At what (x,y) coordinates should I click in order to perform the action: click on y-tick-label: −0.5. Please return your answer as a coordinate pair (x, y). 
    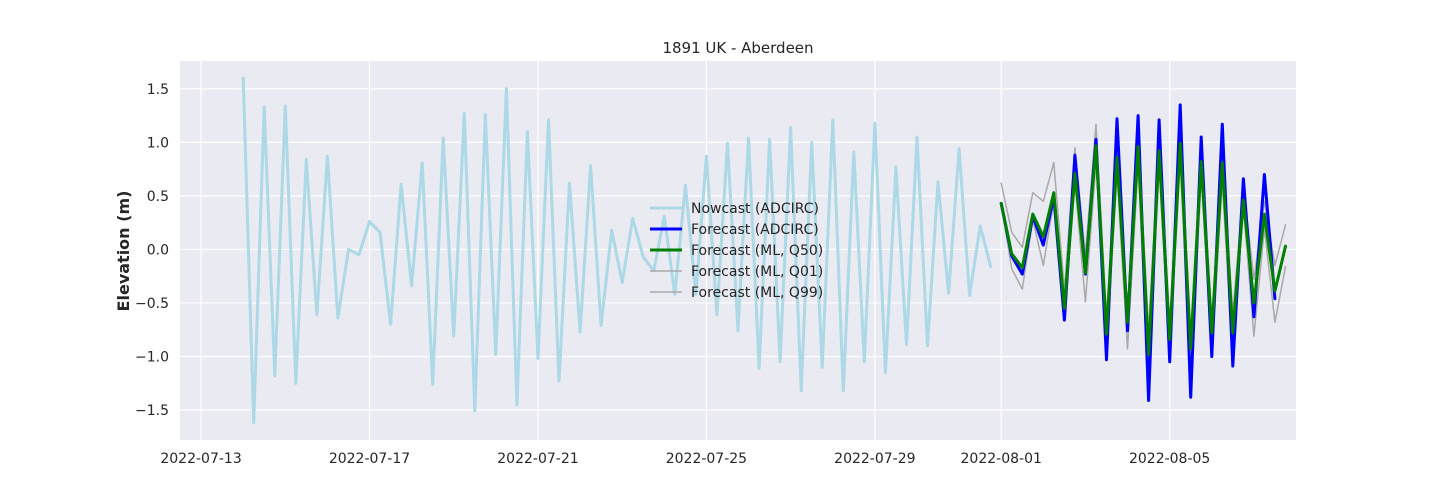
    Looking at the image, I should click on (152, 304).